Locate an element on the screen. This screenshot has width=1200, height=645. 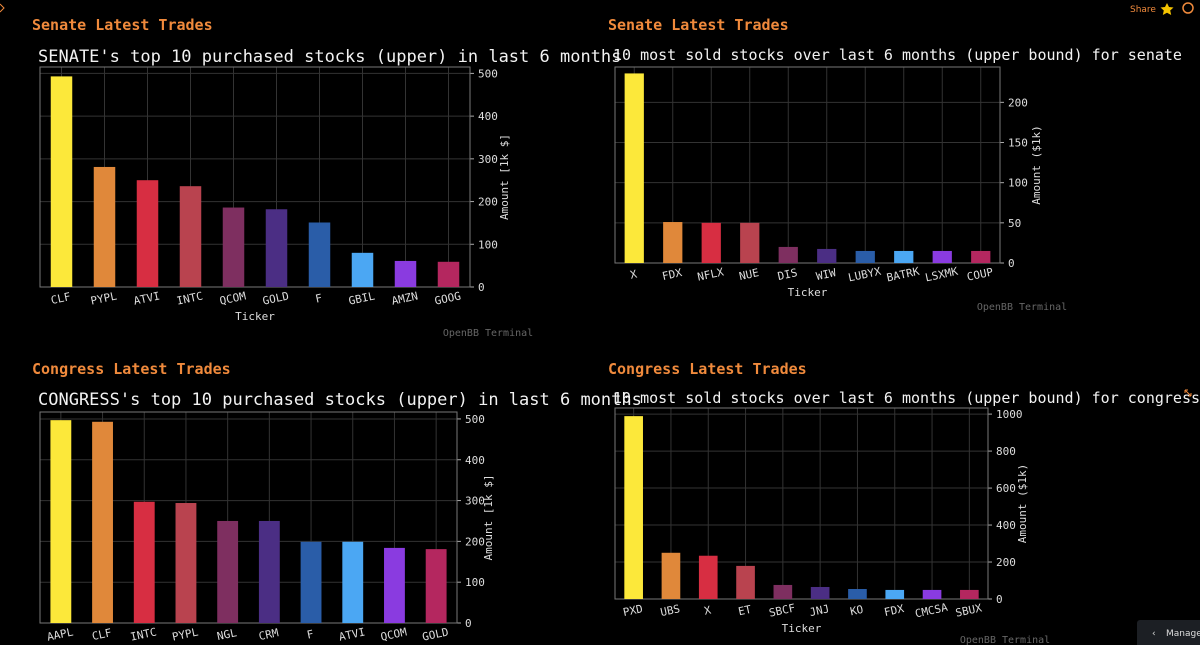
y-tick-label: 50 is located at coordinates (1014, 223).